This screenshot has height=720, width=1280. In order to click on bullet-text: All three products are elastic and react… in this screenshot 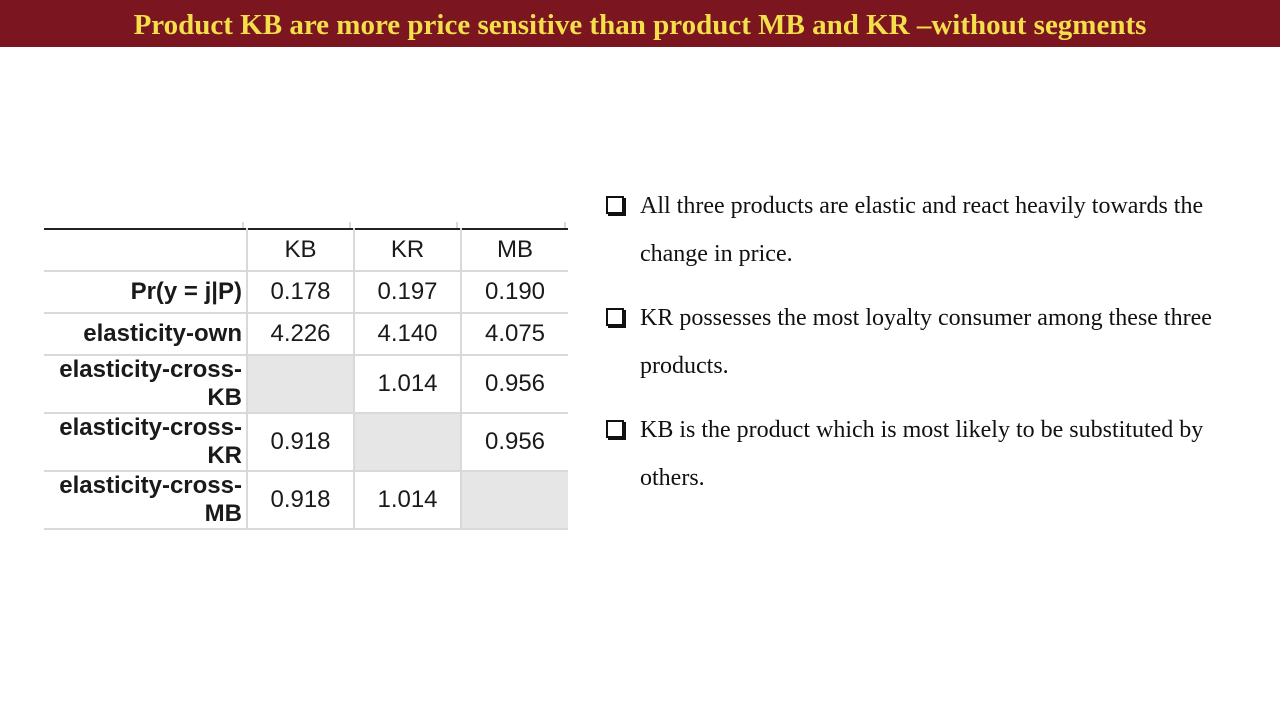, I will do `click(922, 230)`.